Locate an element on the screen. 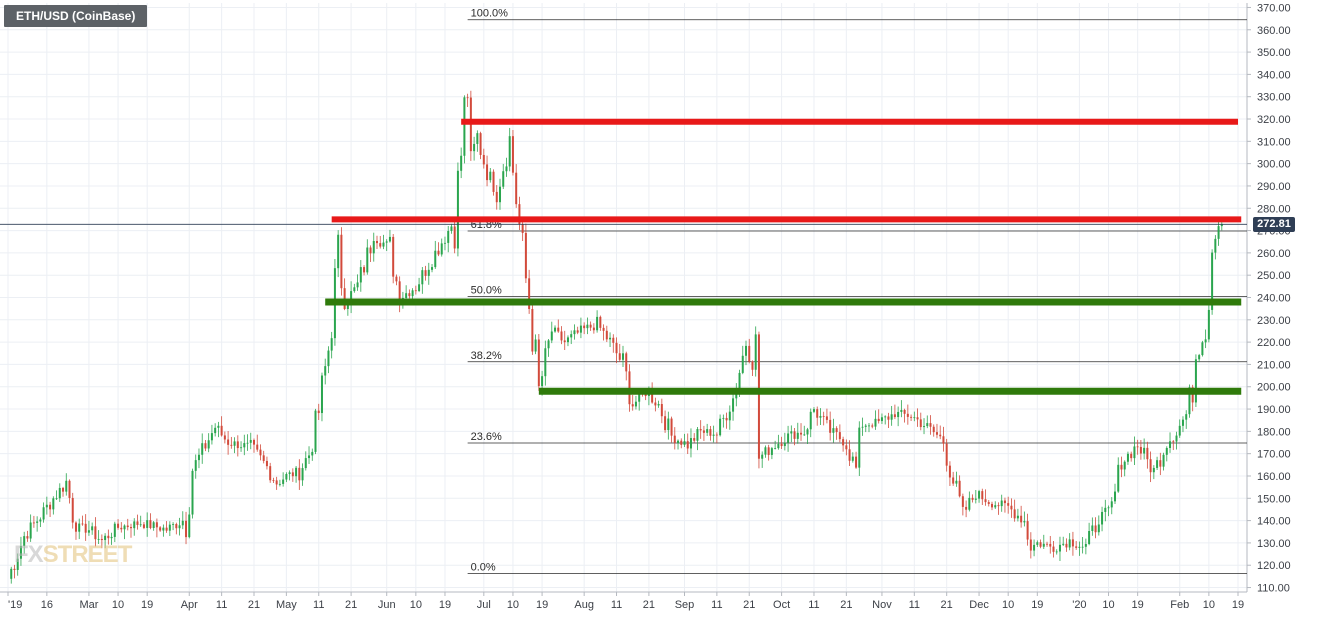  x-tick-label: Dec is located at coordinates (979, 605).